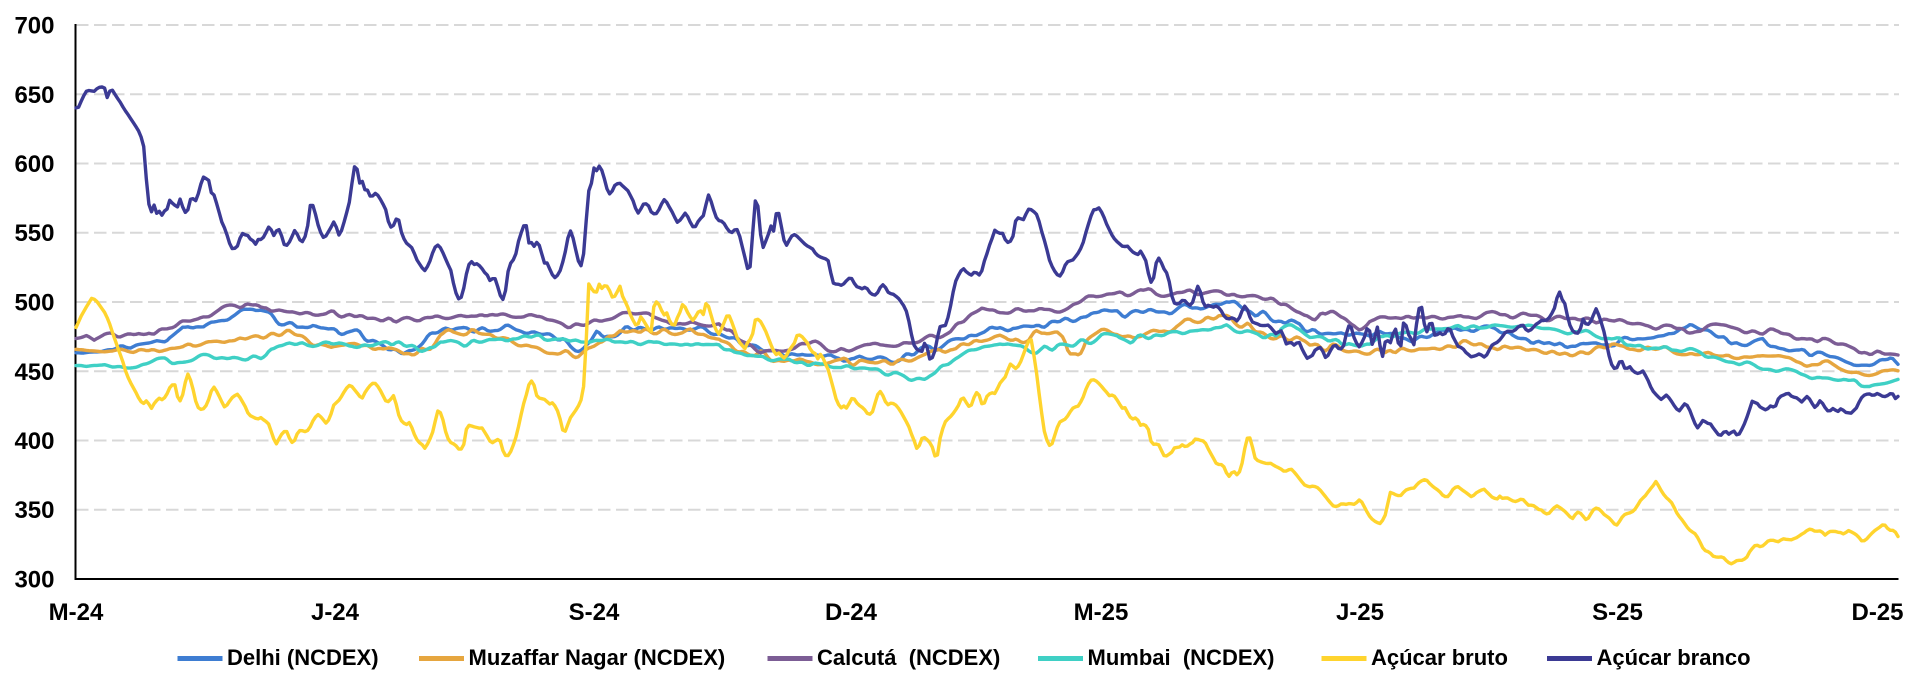  Describe the element at coordinates (597, 657) in the screenshot. I see `svg-text: Muzaffar Nagar (NCDEX)` at that location.